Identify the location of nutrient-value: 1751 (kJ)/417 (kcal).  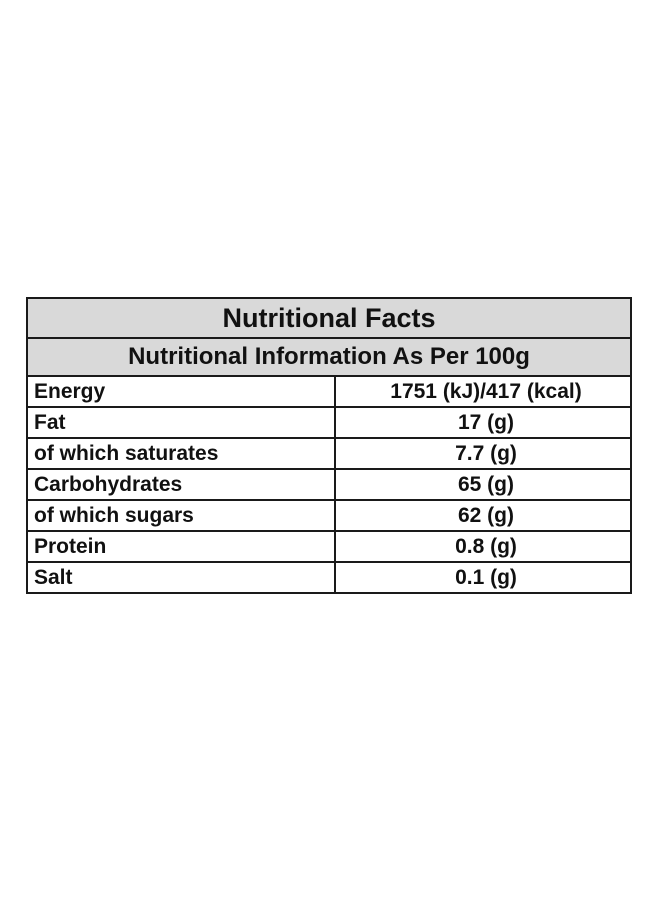
(483, 391).